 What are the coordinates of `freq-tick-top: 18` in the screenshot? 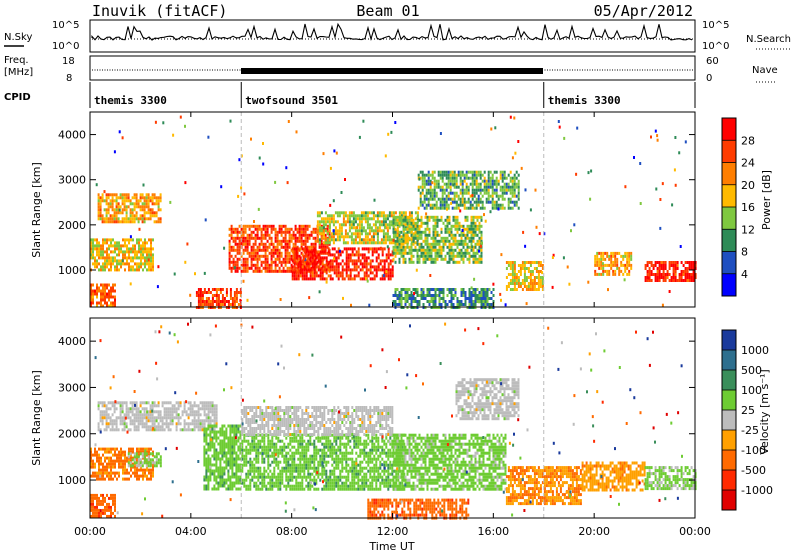 It's located at (68, 61).